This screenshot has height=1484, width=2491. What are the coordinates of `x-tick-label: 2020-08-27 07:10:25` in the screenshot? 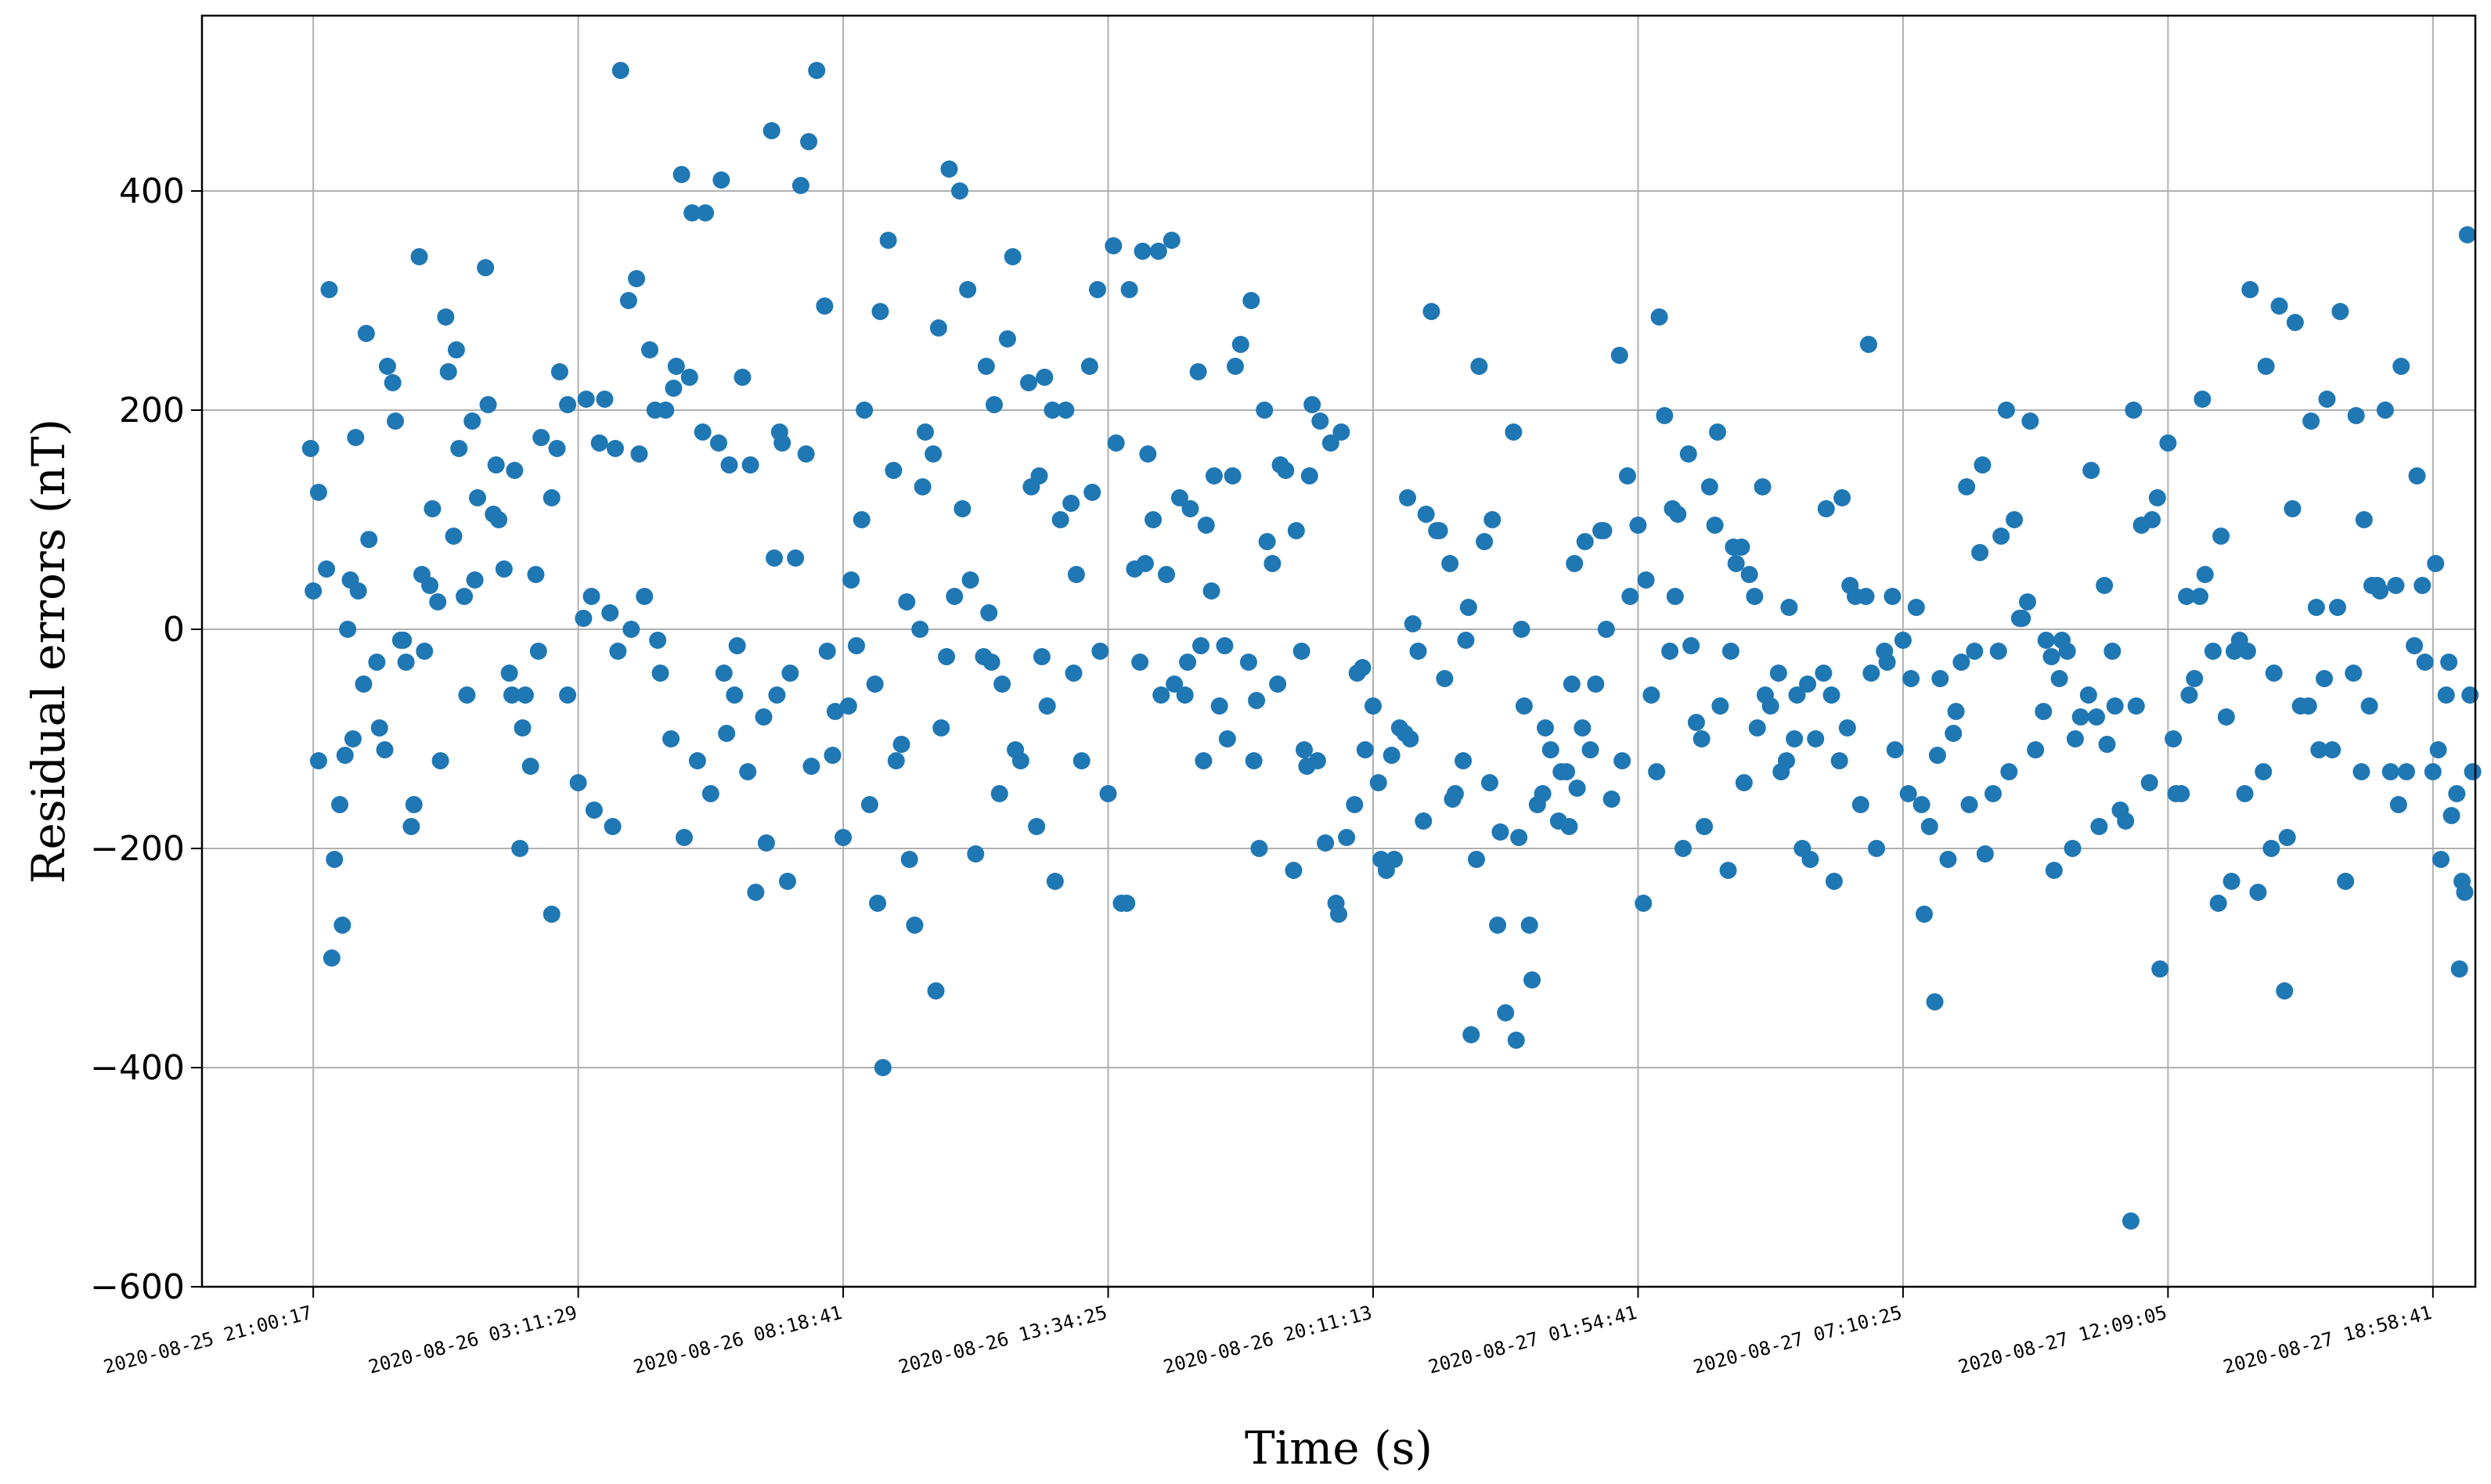 It's located at (1797, 1340).